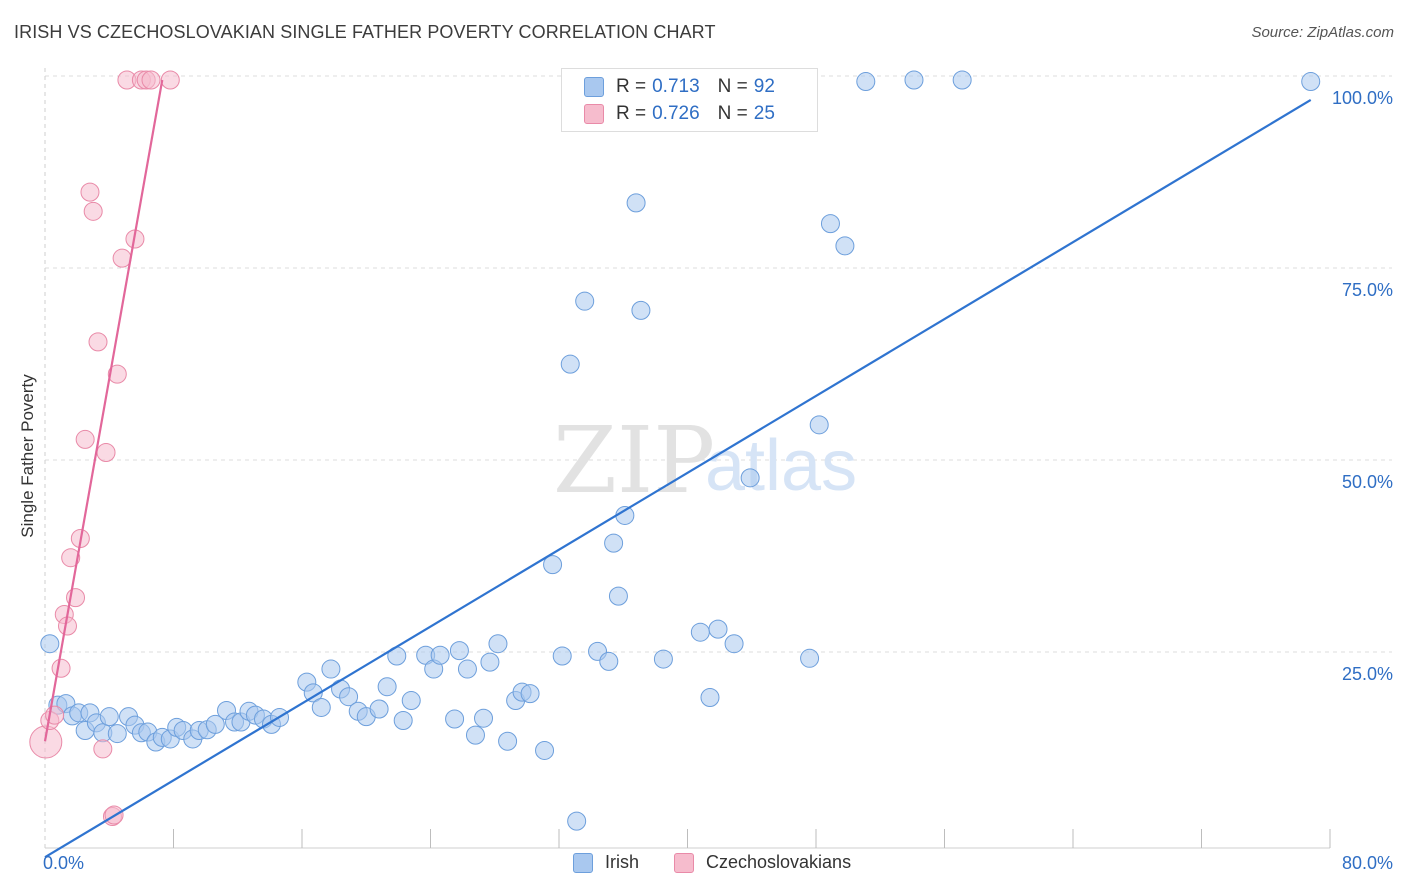  I want to click on legend-item-czech: Czechoslovakians, so click(762, 862).